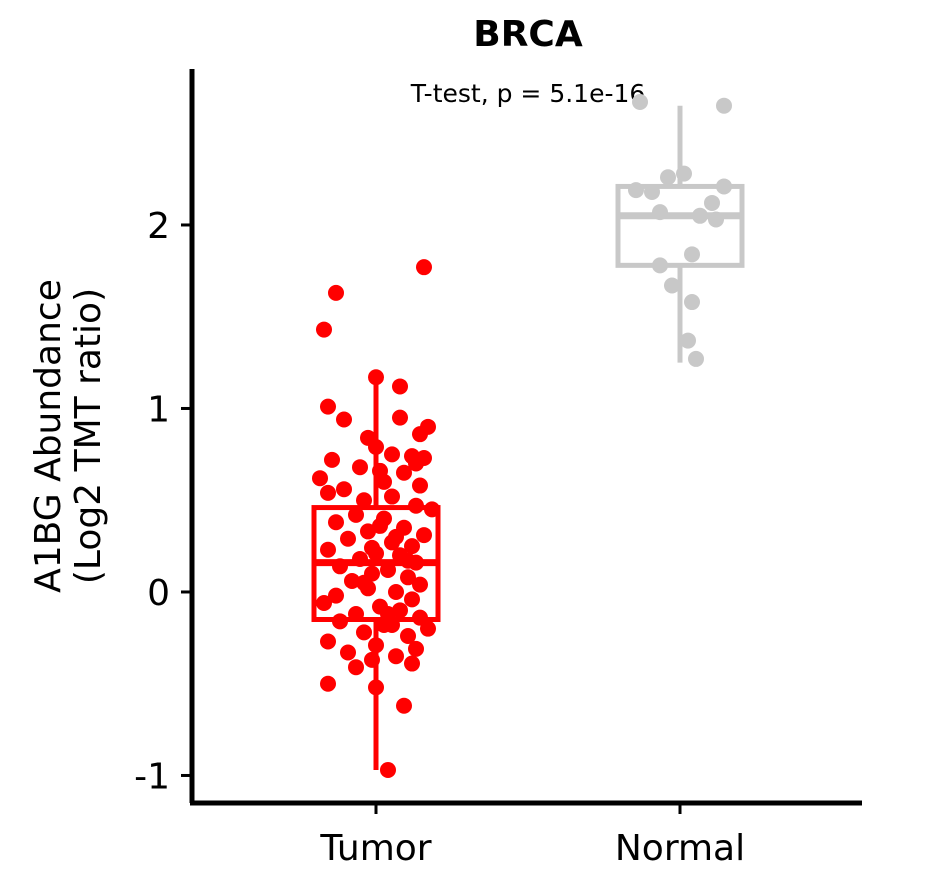 The width and height of the screenshot is (925, 883). Describe the element at coordinates (163, 501) in the screenshot. I see `y-ticks: -1 0 1 2` at that location.